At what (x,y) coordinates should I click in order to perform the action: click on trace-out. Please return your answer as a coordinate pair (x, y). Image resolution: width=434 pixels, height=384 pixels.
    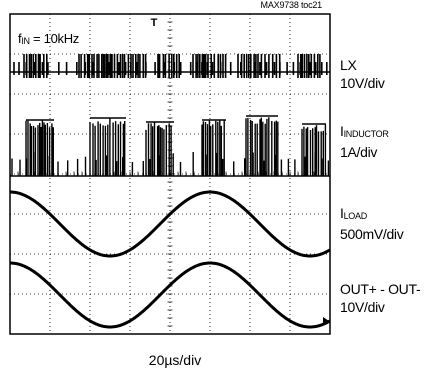
    Looking at the image, I should click on (170, 295).